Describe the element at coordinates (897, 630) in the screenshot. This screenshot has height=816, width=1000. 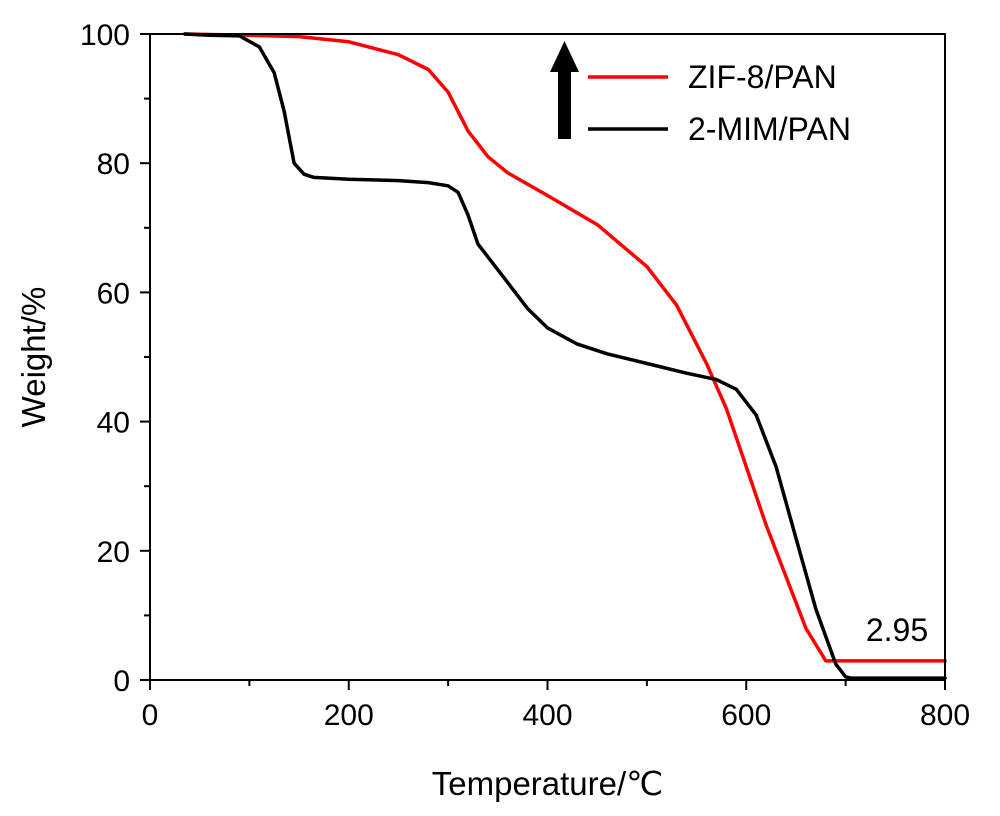
I see `residue-annotation: 2.95` at that location.